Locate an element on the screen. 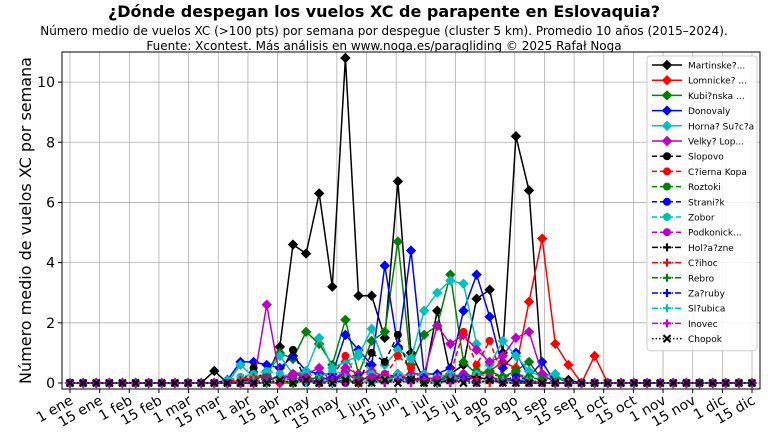 The width and height of the screenshot is (768, 432). legend-entry: Zobor is located at coordinates (683, 218).